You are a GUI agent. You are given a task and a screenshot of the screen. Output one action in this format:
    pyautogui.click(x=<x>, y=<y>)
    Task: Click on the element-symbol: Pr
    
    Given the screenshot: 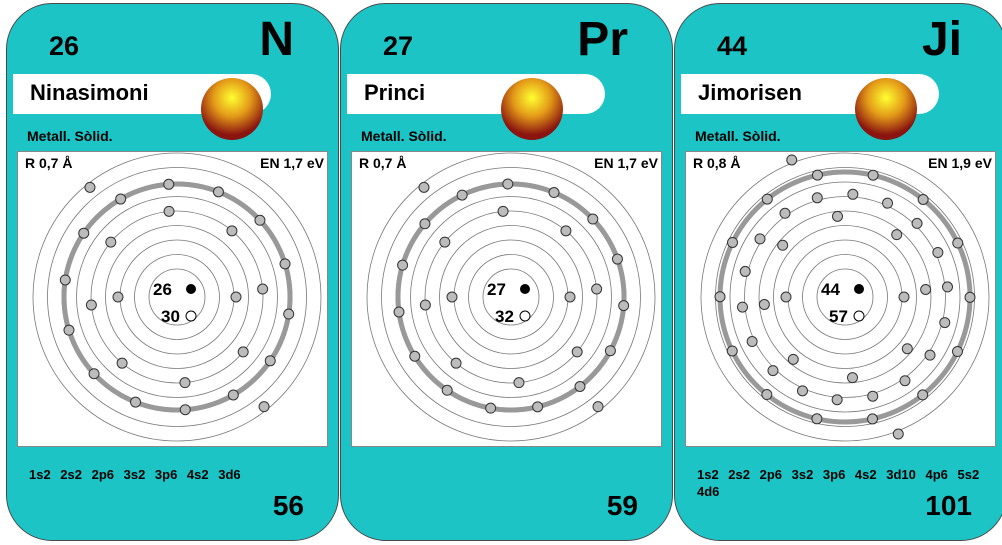 What is the action you would take?
    pyautogui.click(x=602, y=39)
    